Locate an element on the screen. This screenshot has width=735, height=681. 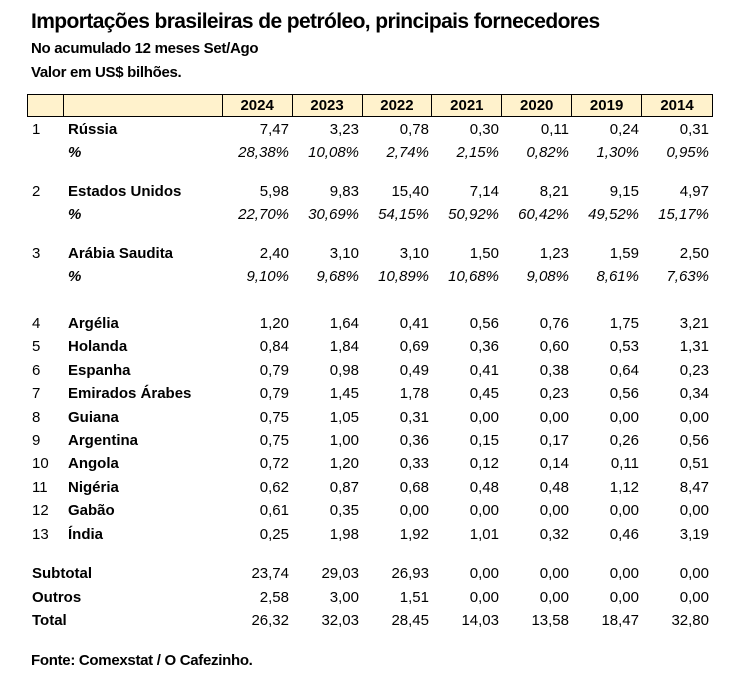
value-cell: 0,51 is located at coordinates (694, 464).